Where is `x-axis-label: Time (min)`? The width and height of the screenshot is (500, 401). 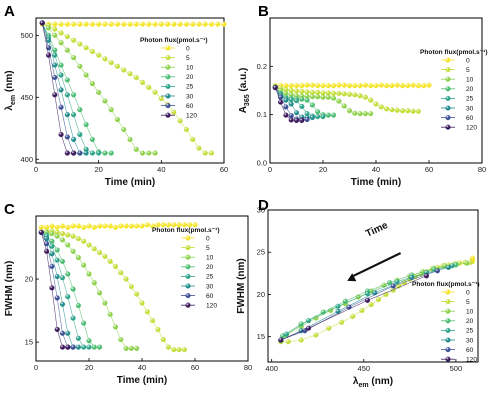 x-axis-label: Time (min) is located at coordinates (376, 182).